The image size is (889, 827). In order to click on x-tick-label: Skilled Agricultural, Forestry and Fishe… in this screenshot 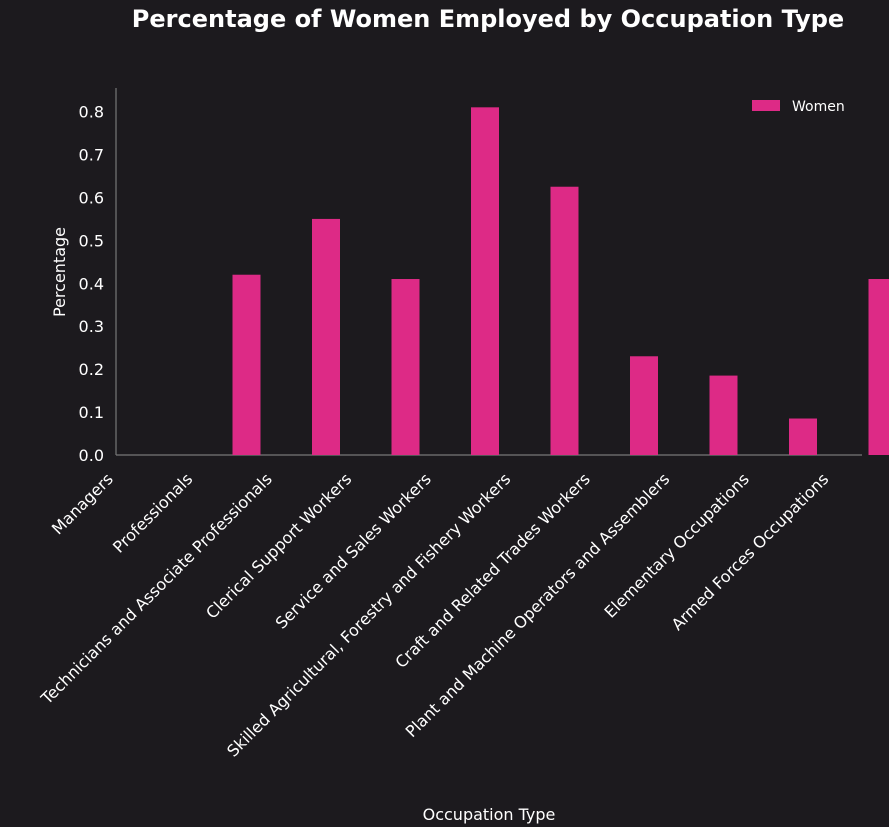, I will do `click(368, 614)`.